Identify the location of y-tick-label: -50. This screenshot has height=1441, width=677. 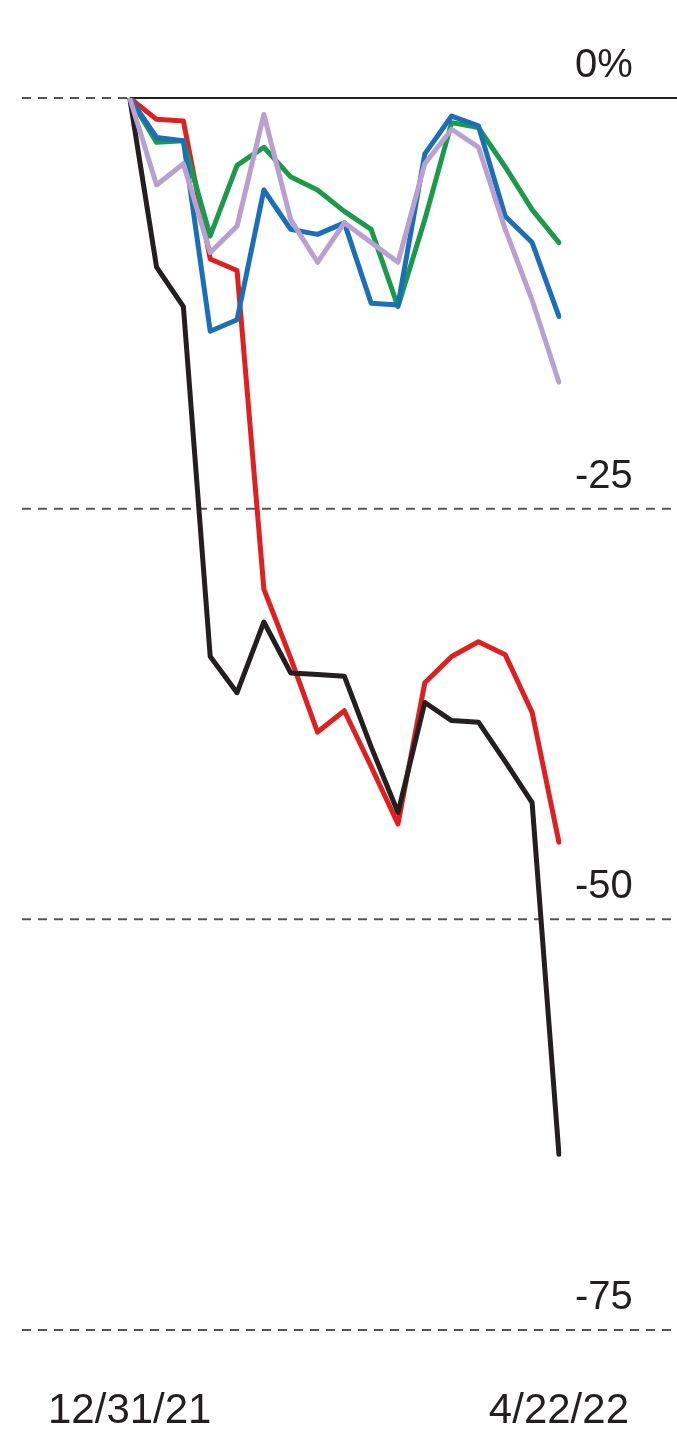
(603, 884).